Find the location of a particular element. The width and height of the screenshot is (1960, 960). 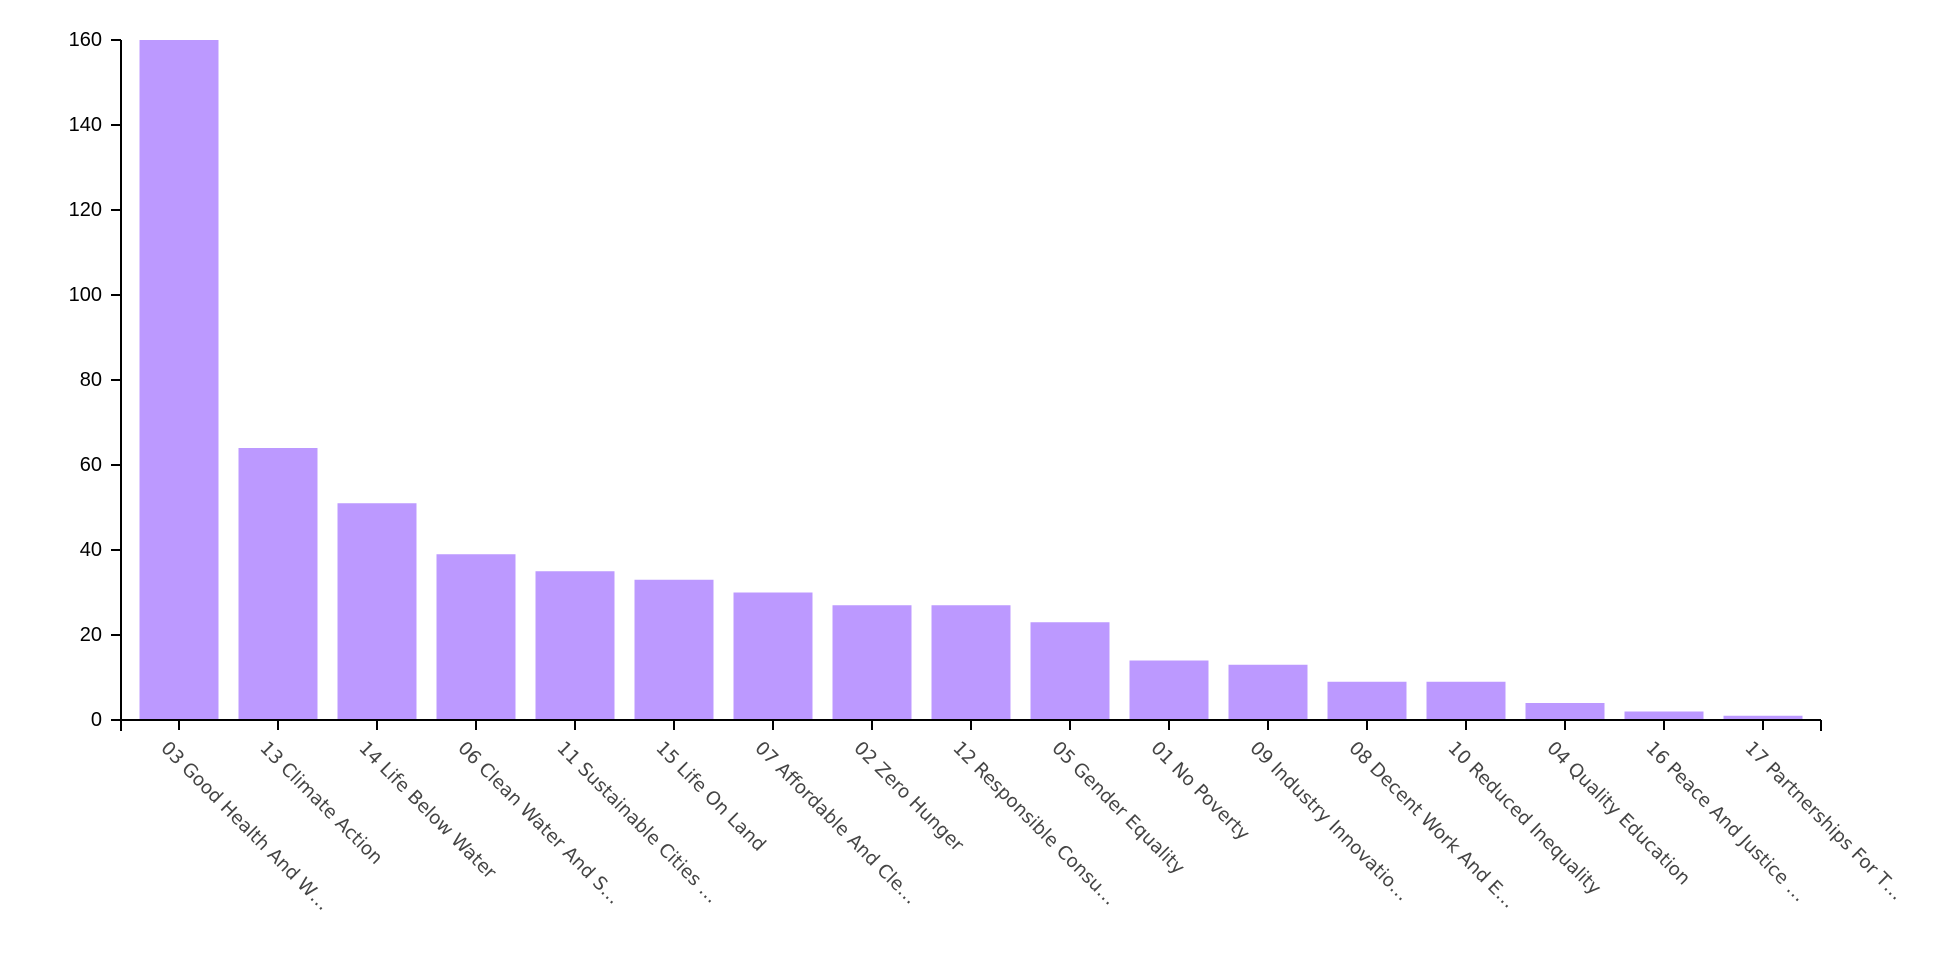

y-tick-label: 40 is located at coordinates (91, 550).